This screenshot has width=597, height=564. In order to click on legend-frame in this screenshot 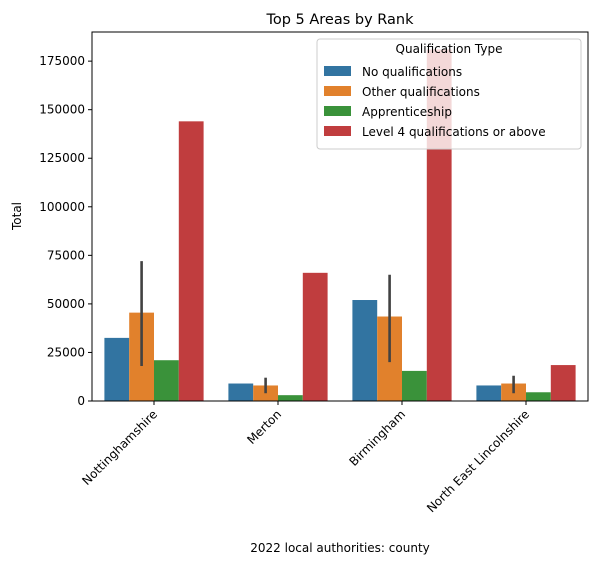, I will do `click(449, 94)`.